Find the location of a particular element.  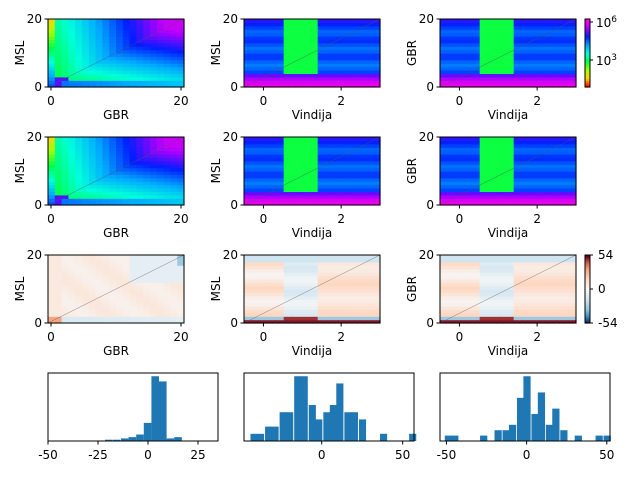

y-axis-label: MSL is located at coordinates (216, 170).